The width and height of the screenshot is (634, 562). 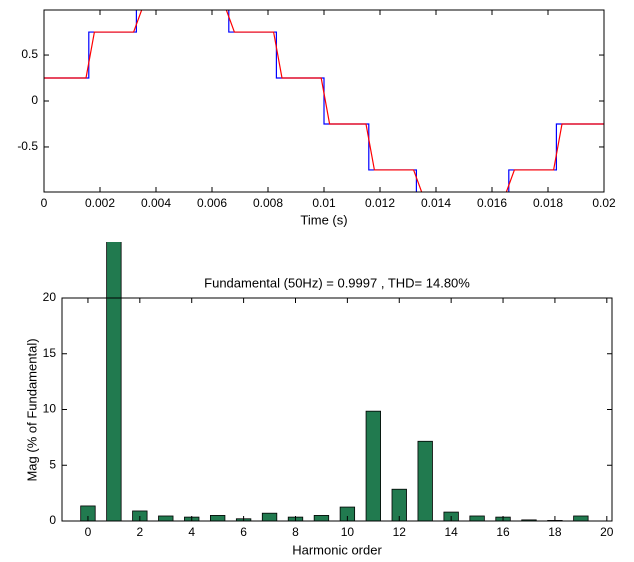 What do you see at coordinates (191, 532) in the screenshot?
I see `x-tick-label: 4` at bounding box center [191, 532].